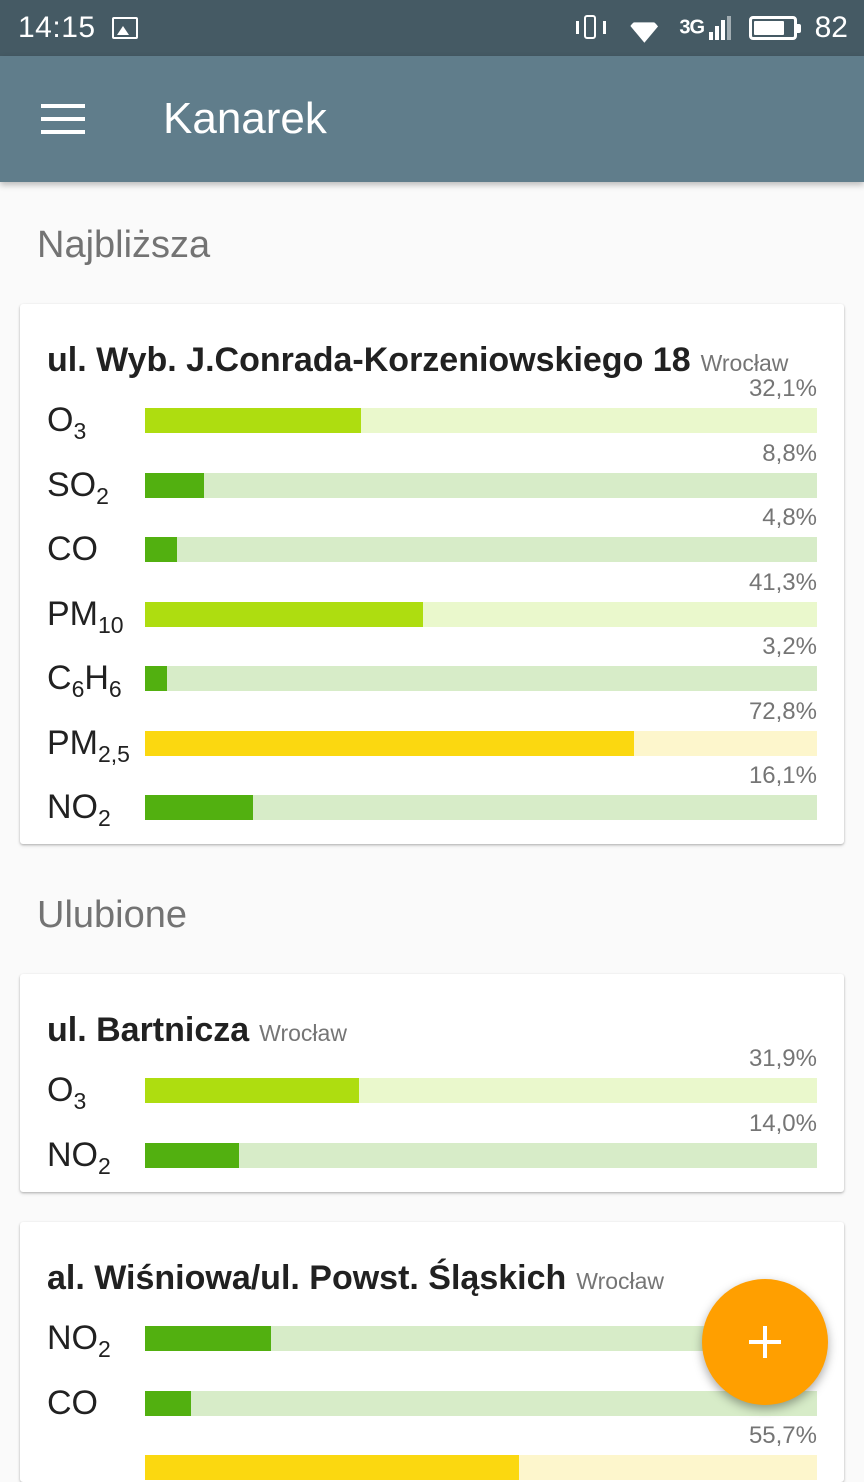 The image size is (864, 1482). What do you see at coordinates (692, 27) in the screenshot?
I see `network-type: 3G` at bounding box center [692, 27].